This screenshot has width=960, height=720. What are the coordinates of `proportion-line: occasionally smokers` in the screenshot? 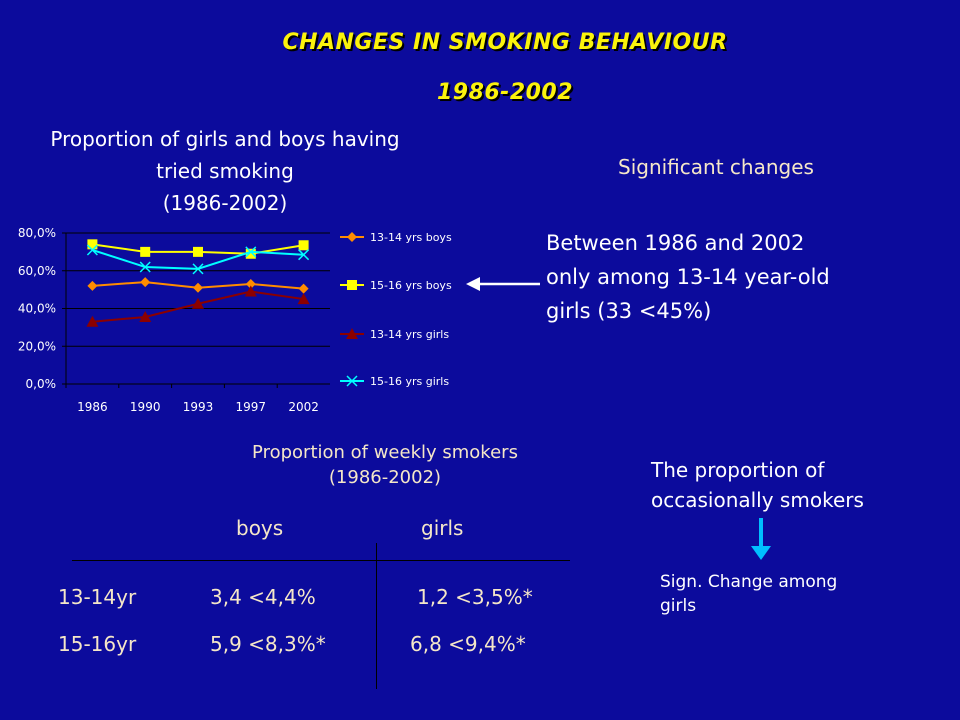 It's located at (757, 500).